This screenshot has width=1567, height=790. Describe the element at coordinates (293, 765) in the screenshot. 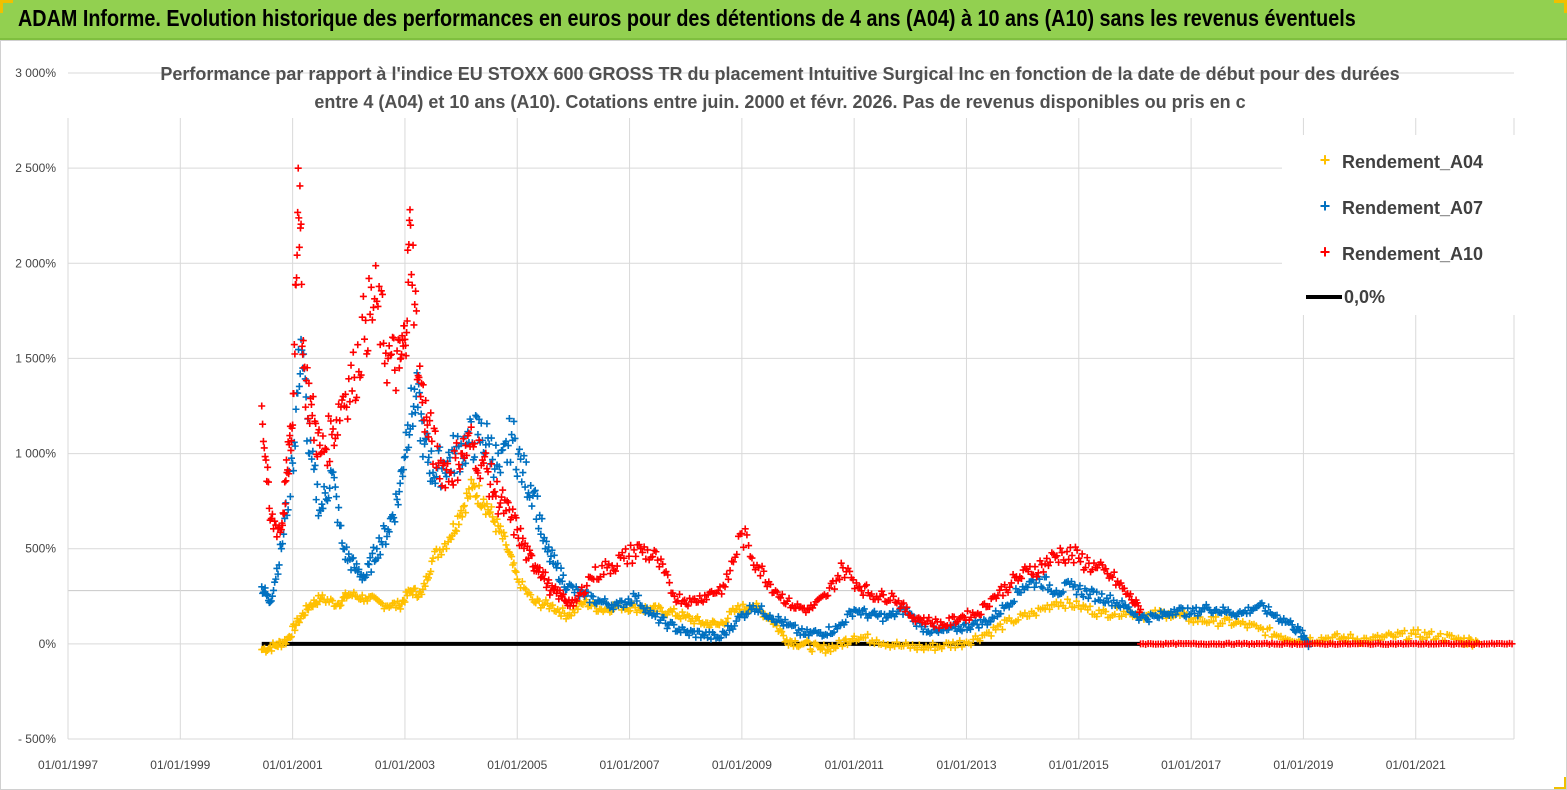

I see `x-tick-label: 01/01/2001` at that location.